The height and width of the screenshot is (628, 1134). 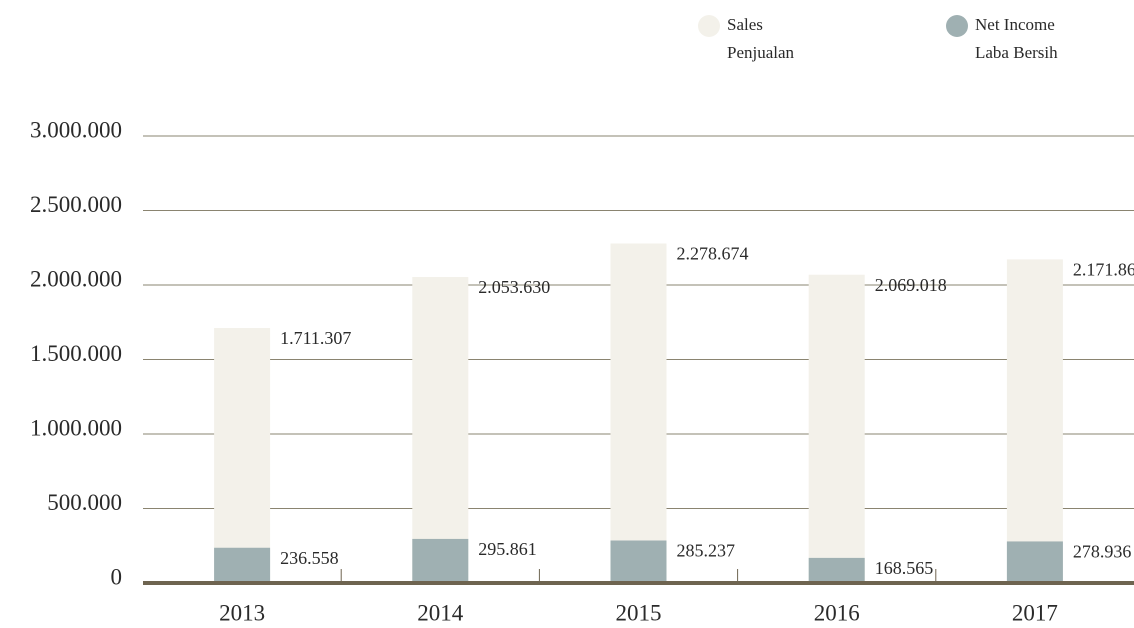 What do you see at coordinates (911, 285) in the screenshot?
I see `value-label: 2.069.018` at bounding box center [911, 285].